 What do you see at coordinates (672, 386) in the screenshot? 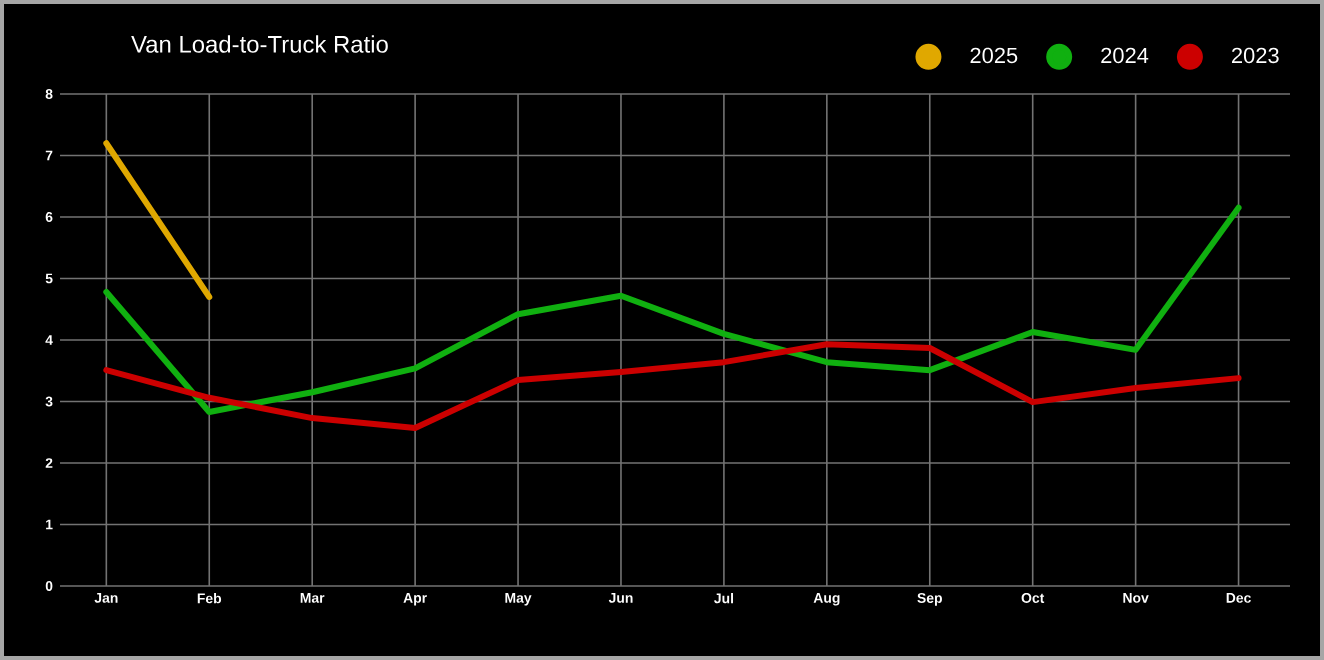
I see `line-series` at bounding box center [672, 386].